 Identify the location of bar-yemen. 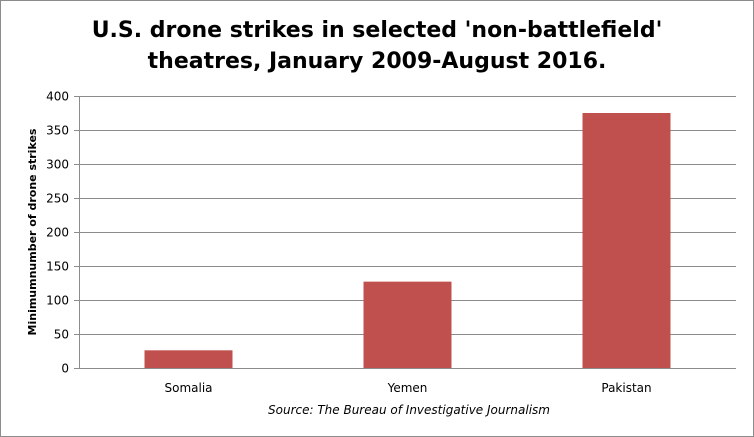
(407, 324).